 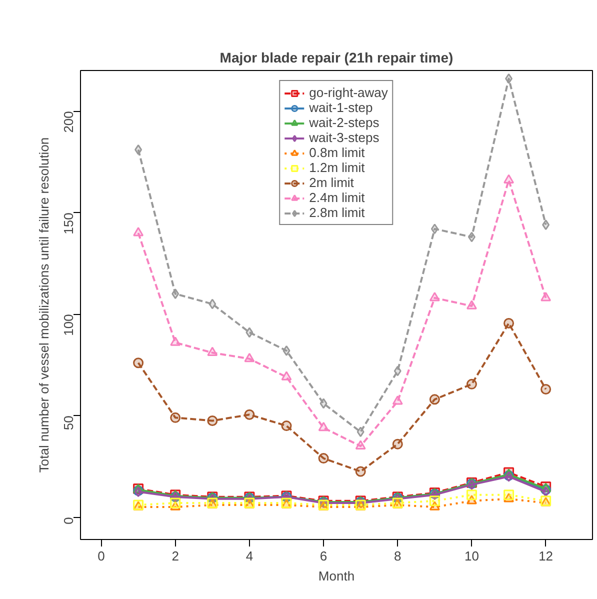 What do you see at coordinates (341, 107) in the screenshot?
I see `legend-label: wait-1-step` at bounding box center [341, 107].